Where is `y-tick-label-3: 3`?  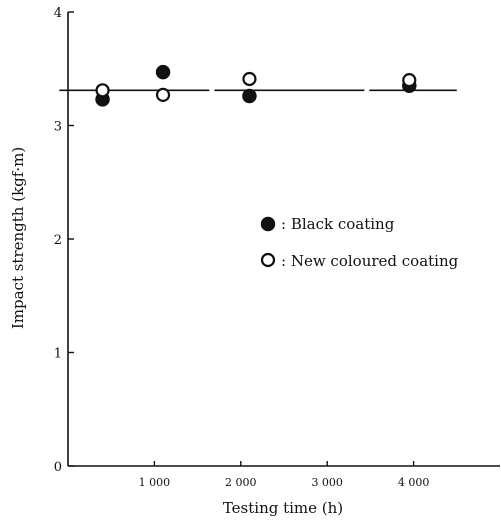
y-tick-label-3: 3 is located at coordinates (58, 127).